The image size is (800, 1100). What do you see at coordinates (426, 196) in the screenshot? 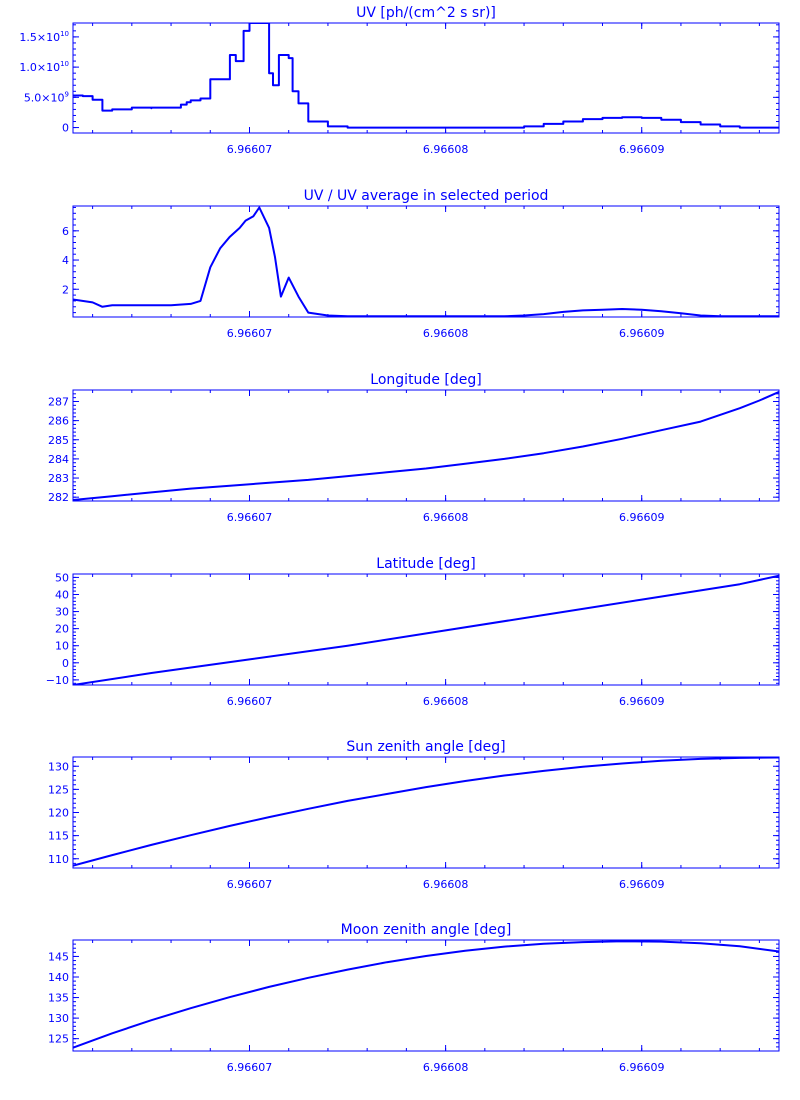
I see `panel-title: UV / UV average in selected period` at bounding box center [426, 196].